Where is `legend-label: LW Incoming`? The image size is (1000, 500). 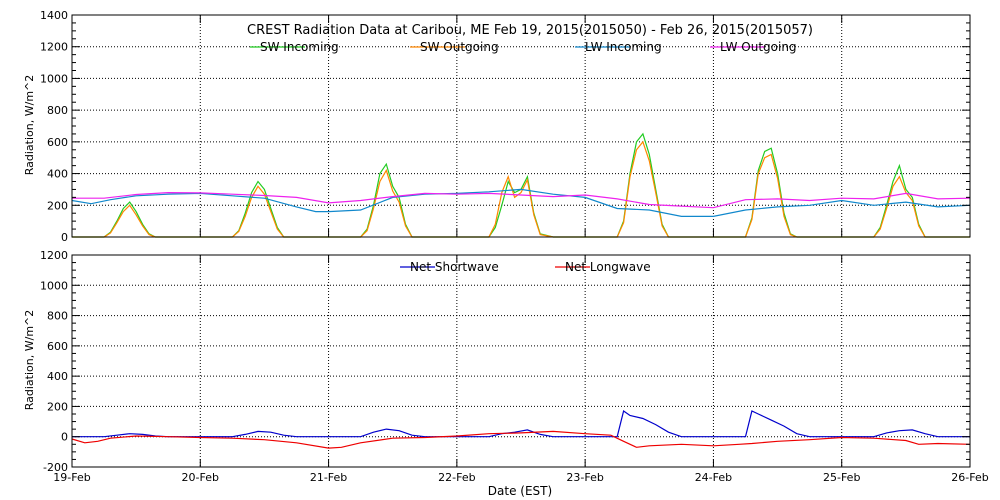 legend-label: LW Incoming is located at coordinates (623, 47).